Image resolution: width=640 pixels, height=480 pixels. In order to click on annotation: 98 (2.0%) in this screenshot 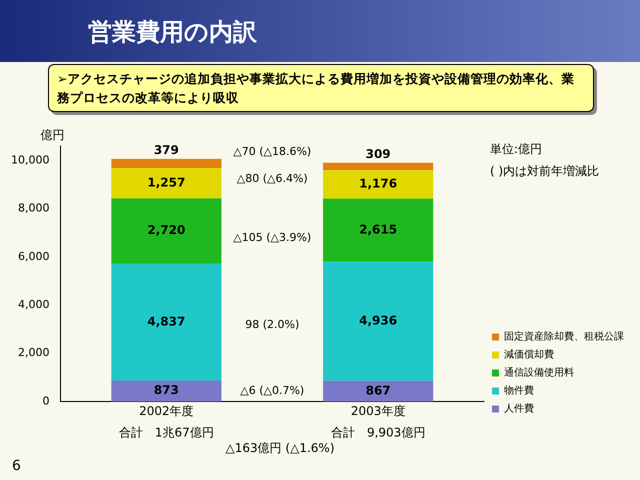, I will do `click(272, 324)`.